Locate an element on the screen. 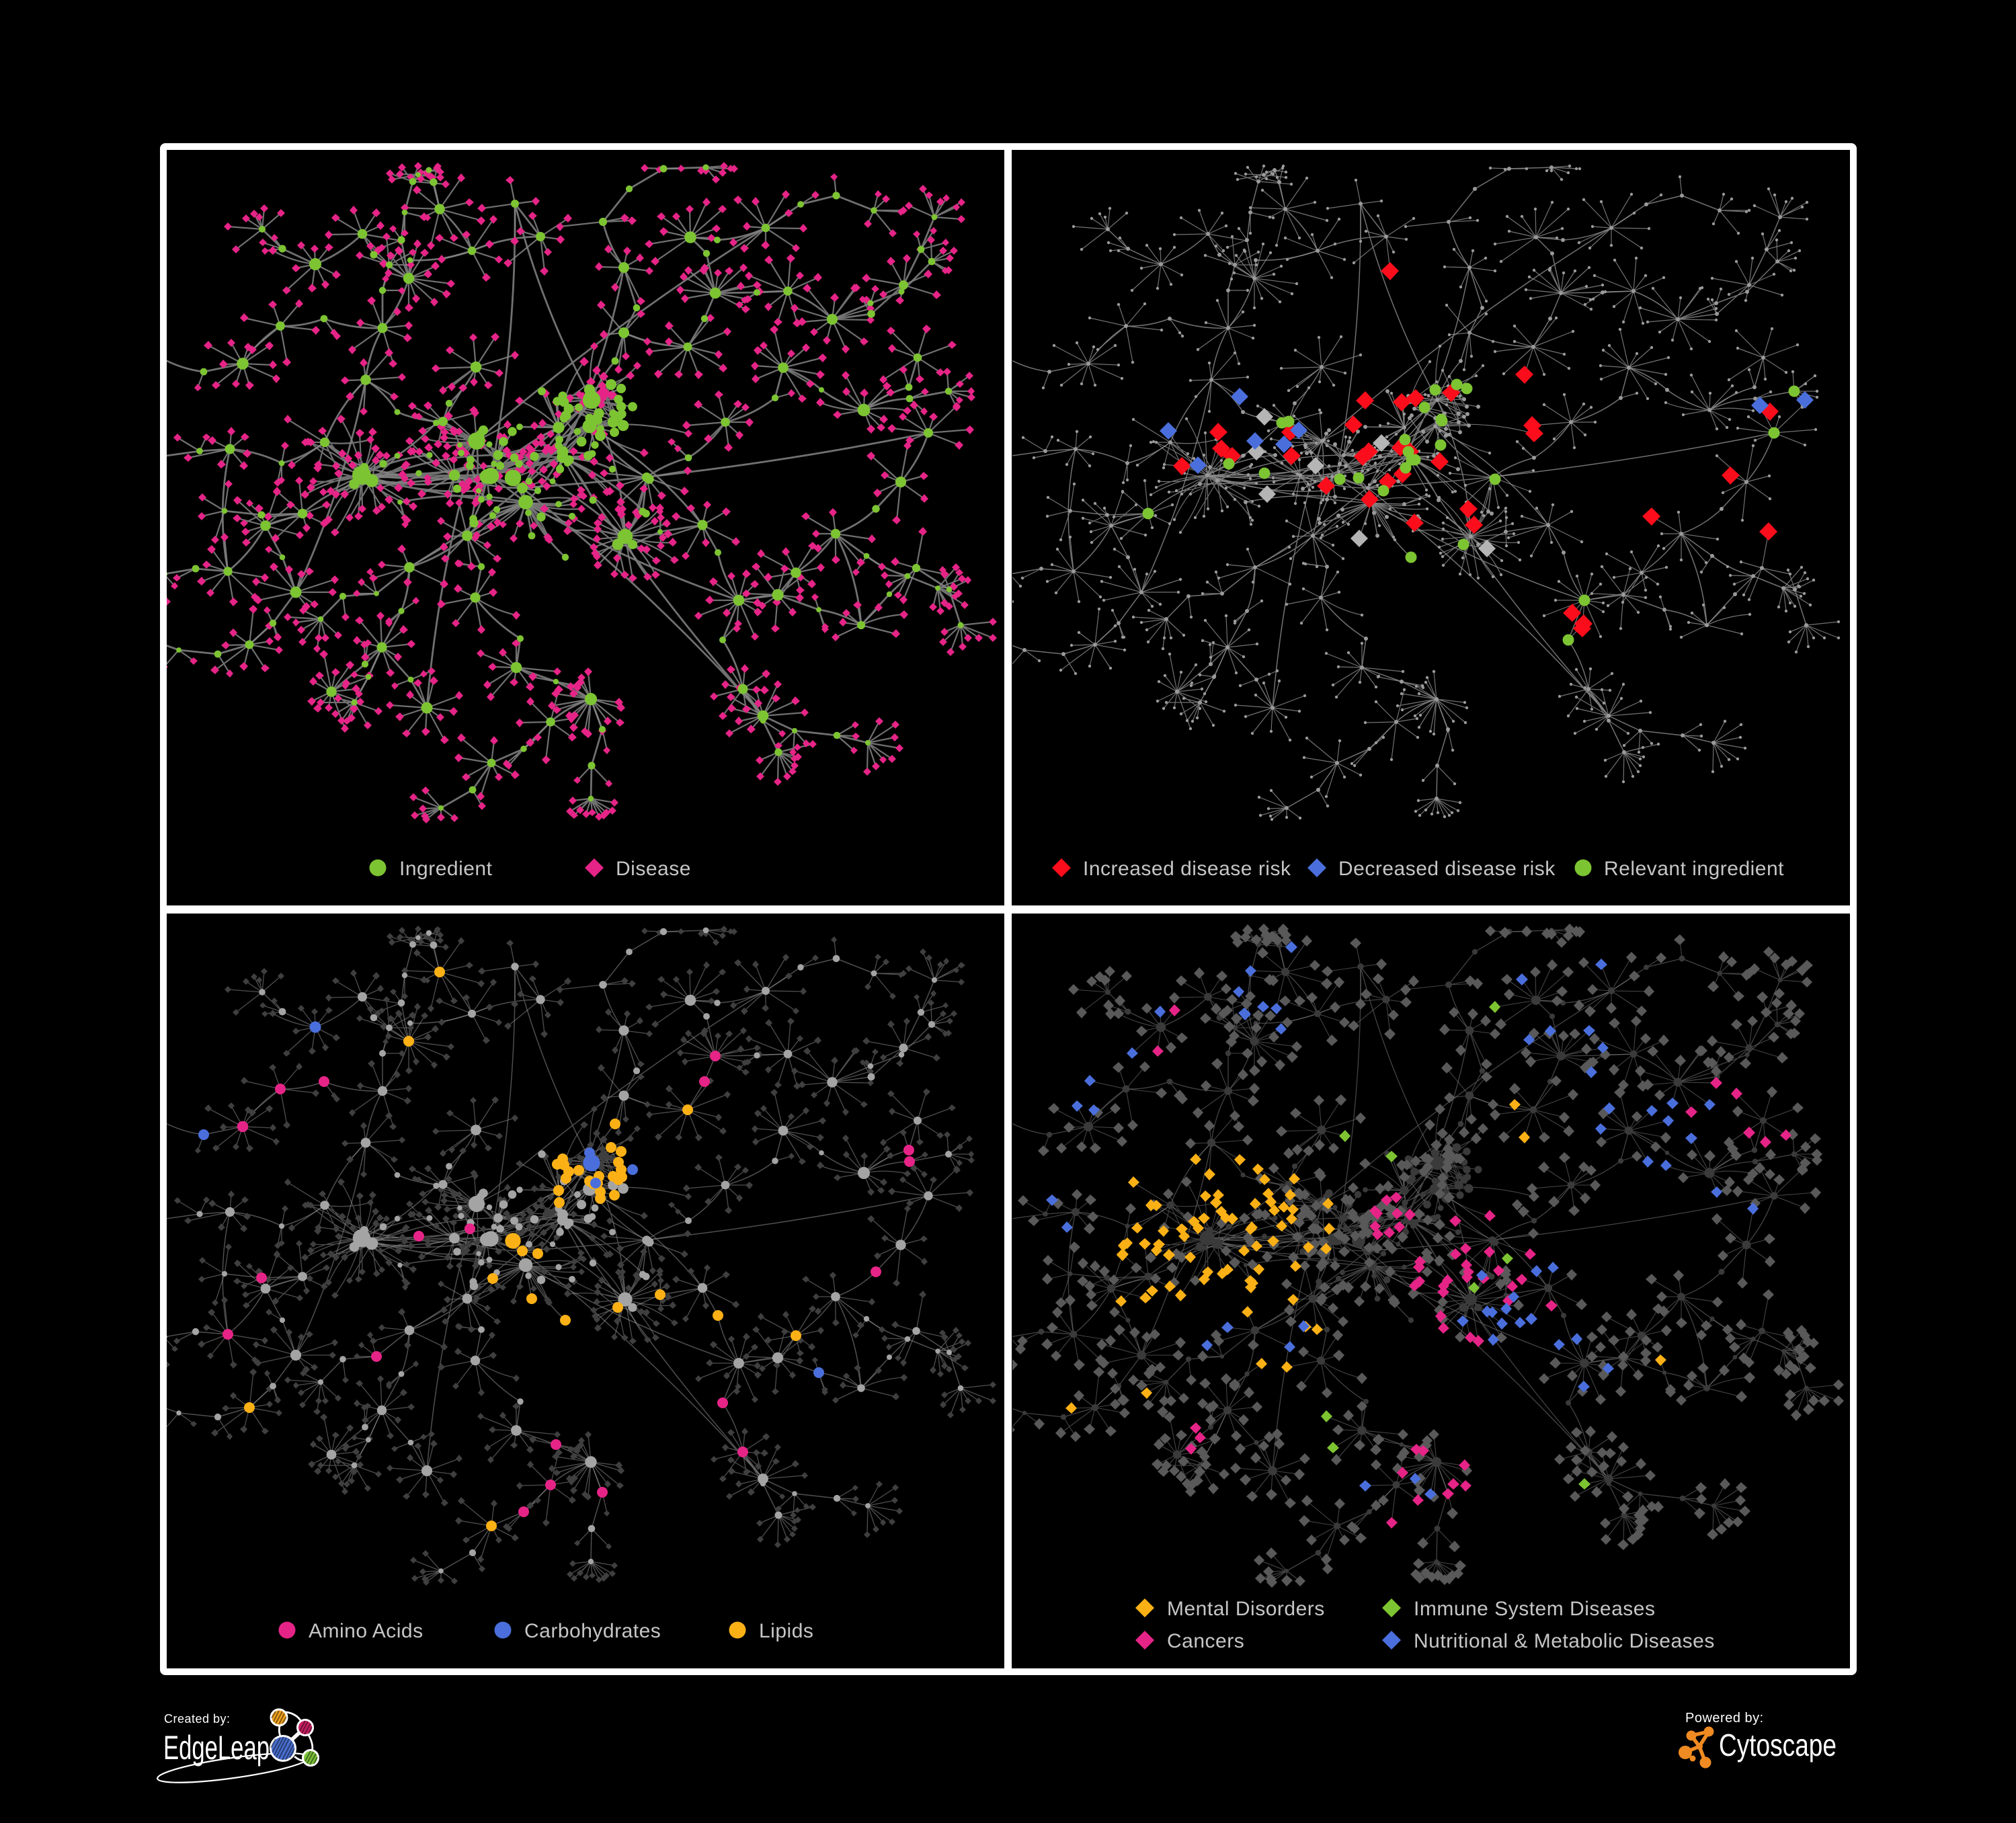 The image size is (2016, 1823). svg-text: Created by: is located at coordinates (197, 1719).